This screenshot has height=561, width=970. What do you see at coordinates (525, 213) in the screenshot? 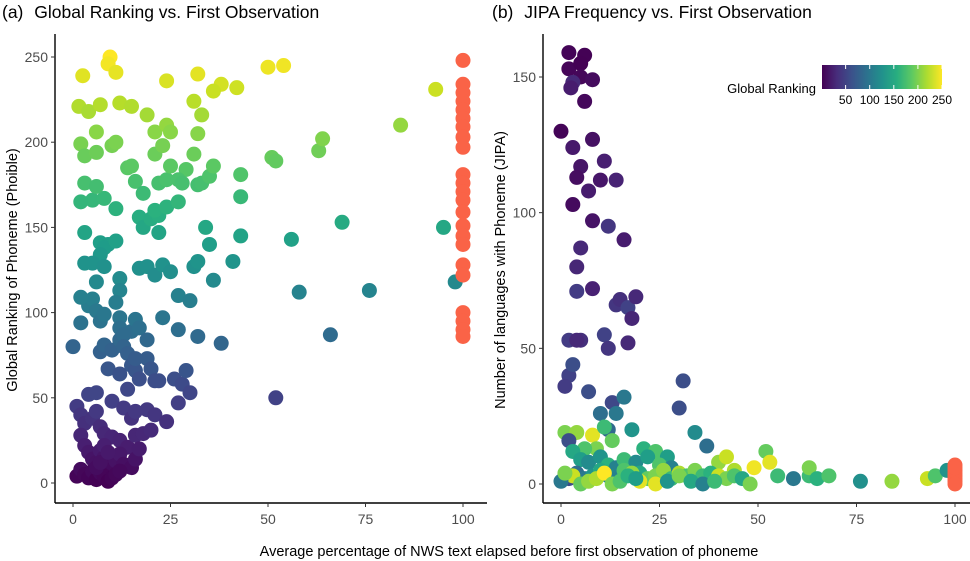
I see `y-tick-label: 100` at bounding box center [525, 213].